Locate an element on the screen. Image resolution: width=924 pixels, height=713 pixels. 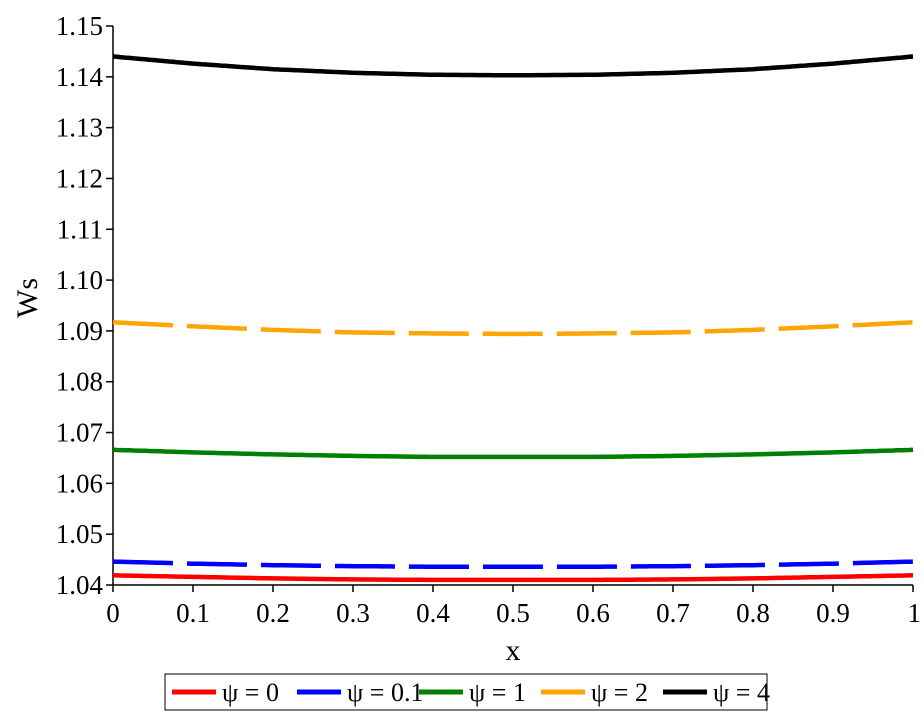
x-tick-label: 0.9 is located at coordinates (833, 613).